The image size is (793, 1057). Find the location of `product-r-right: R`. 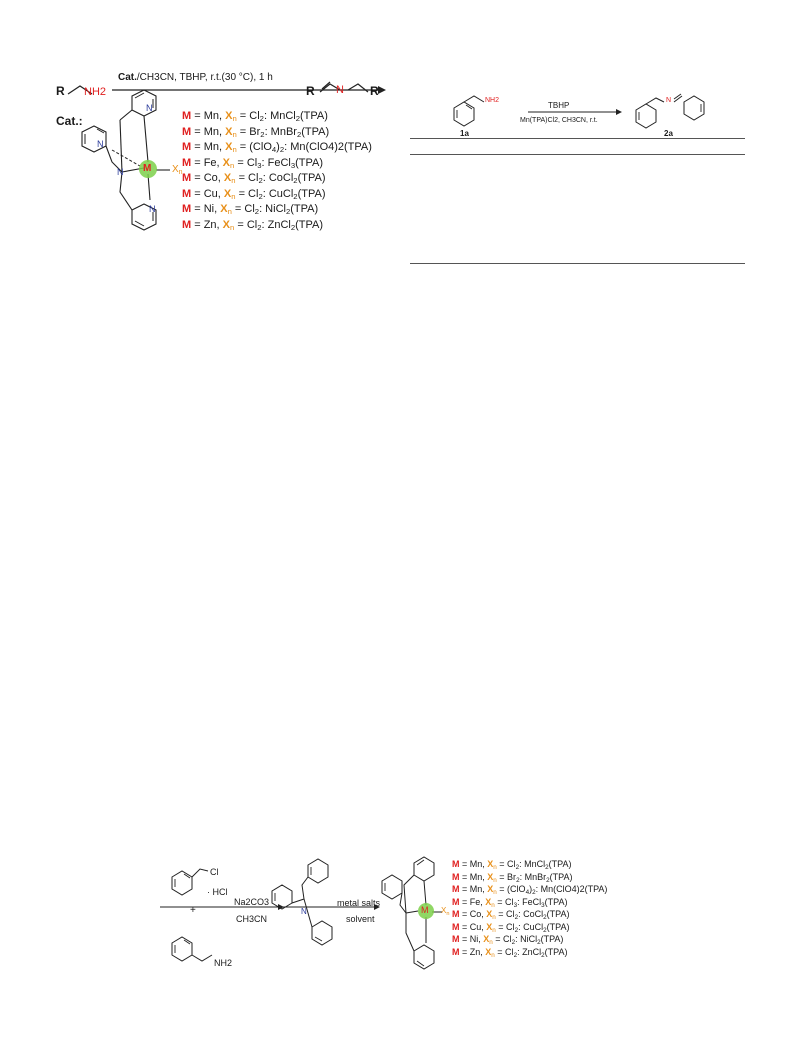

product-r-right: R is located at coordinates (374, 91).